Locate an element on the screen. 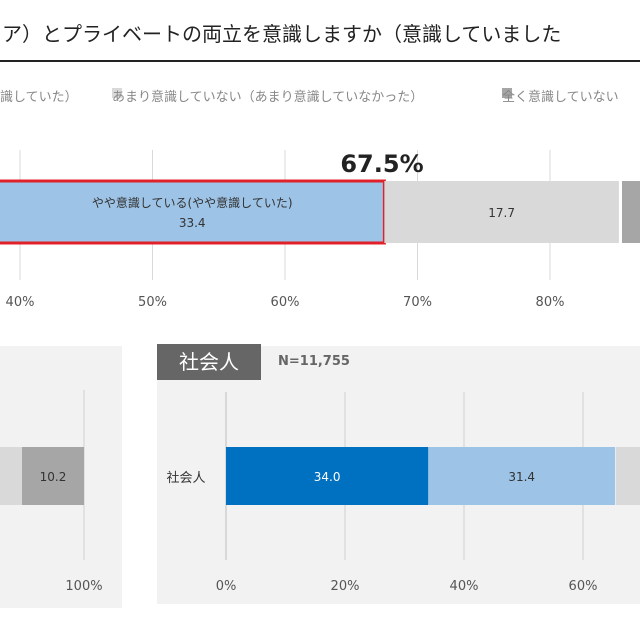 This screenshot has width=640, height=640. right-x-tick-label: 0% is located at coordinates (226, 586).